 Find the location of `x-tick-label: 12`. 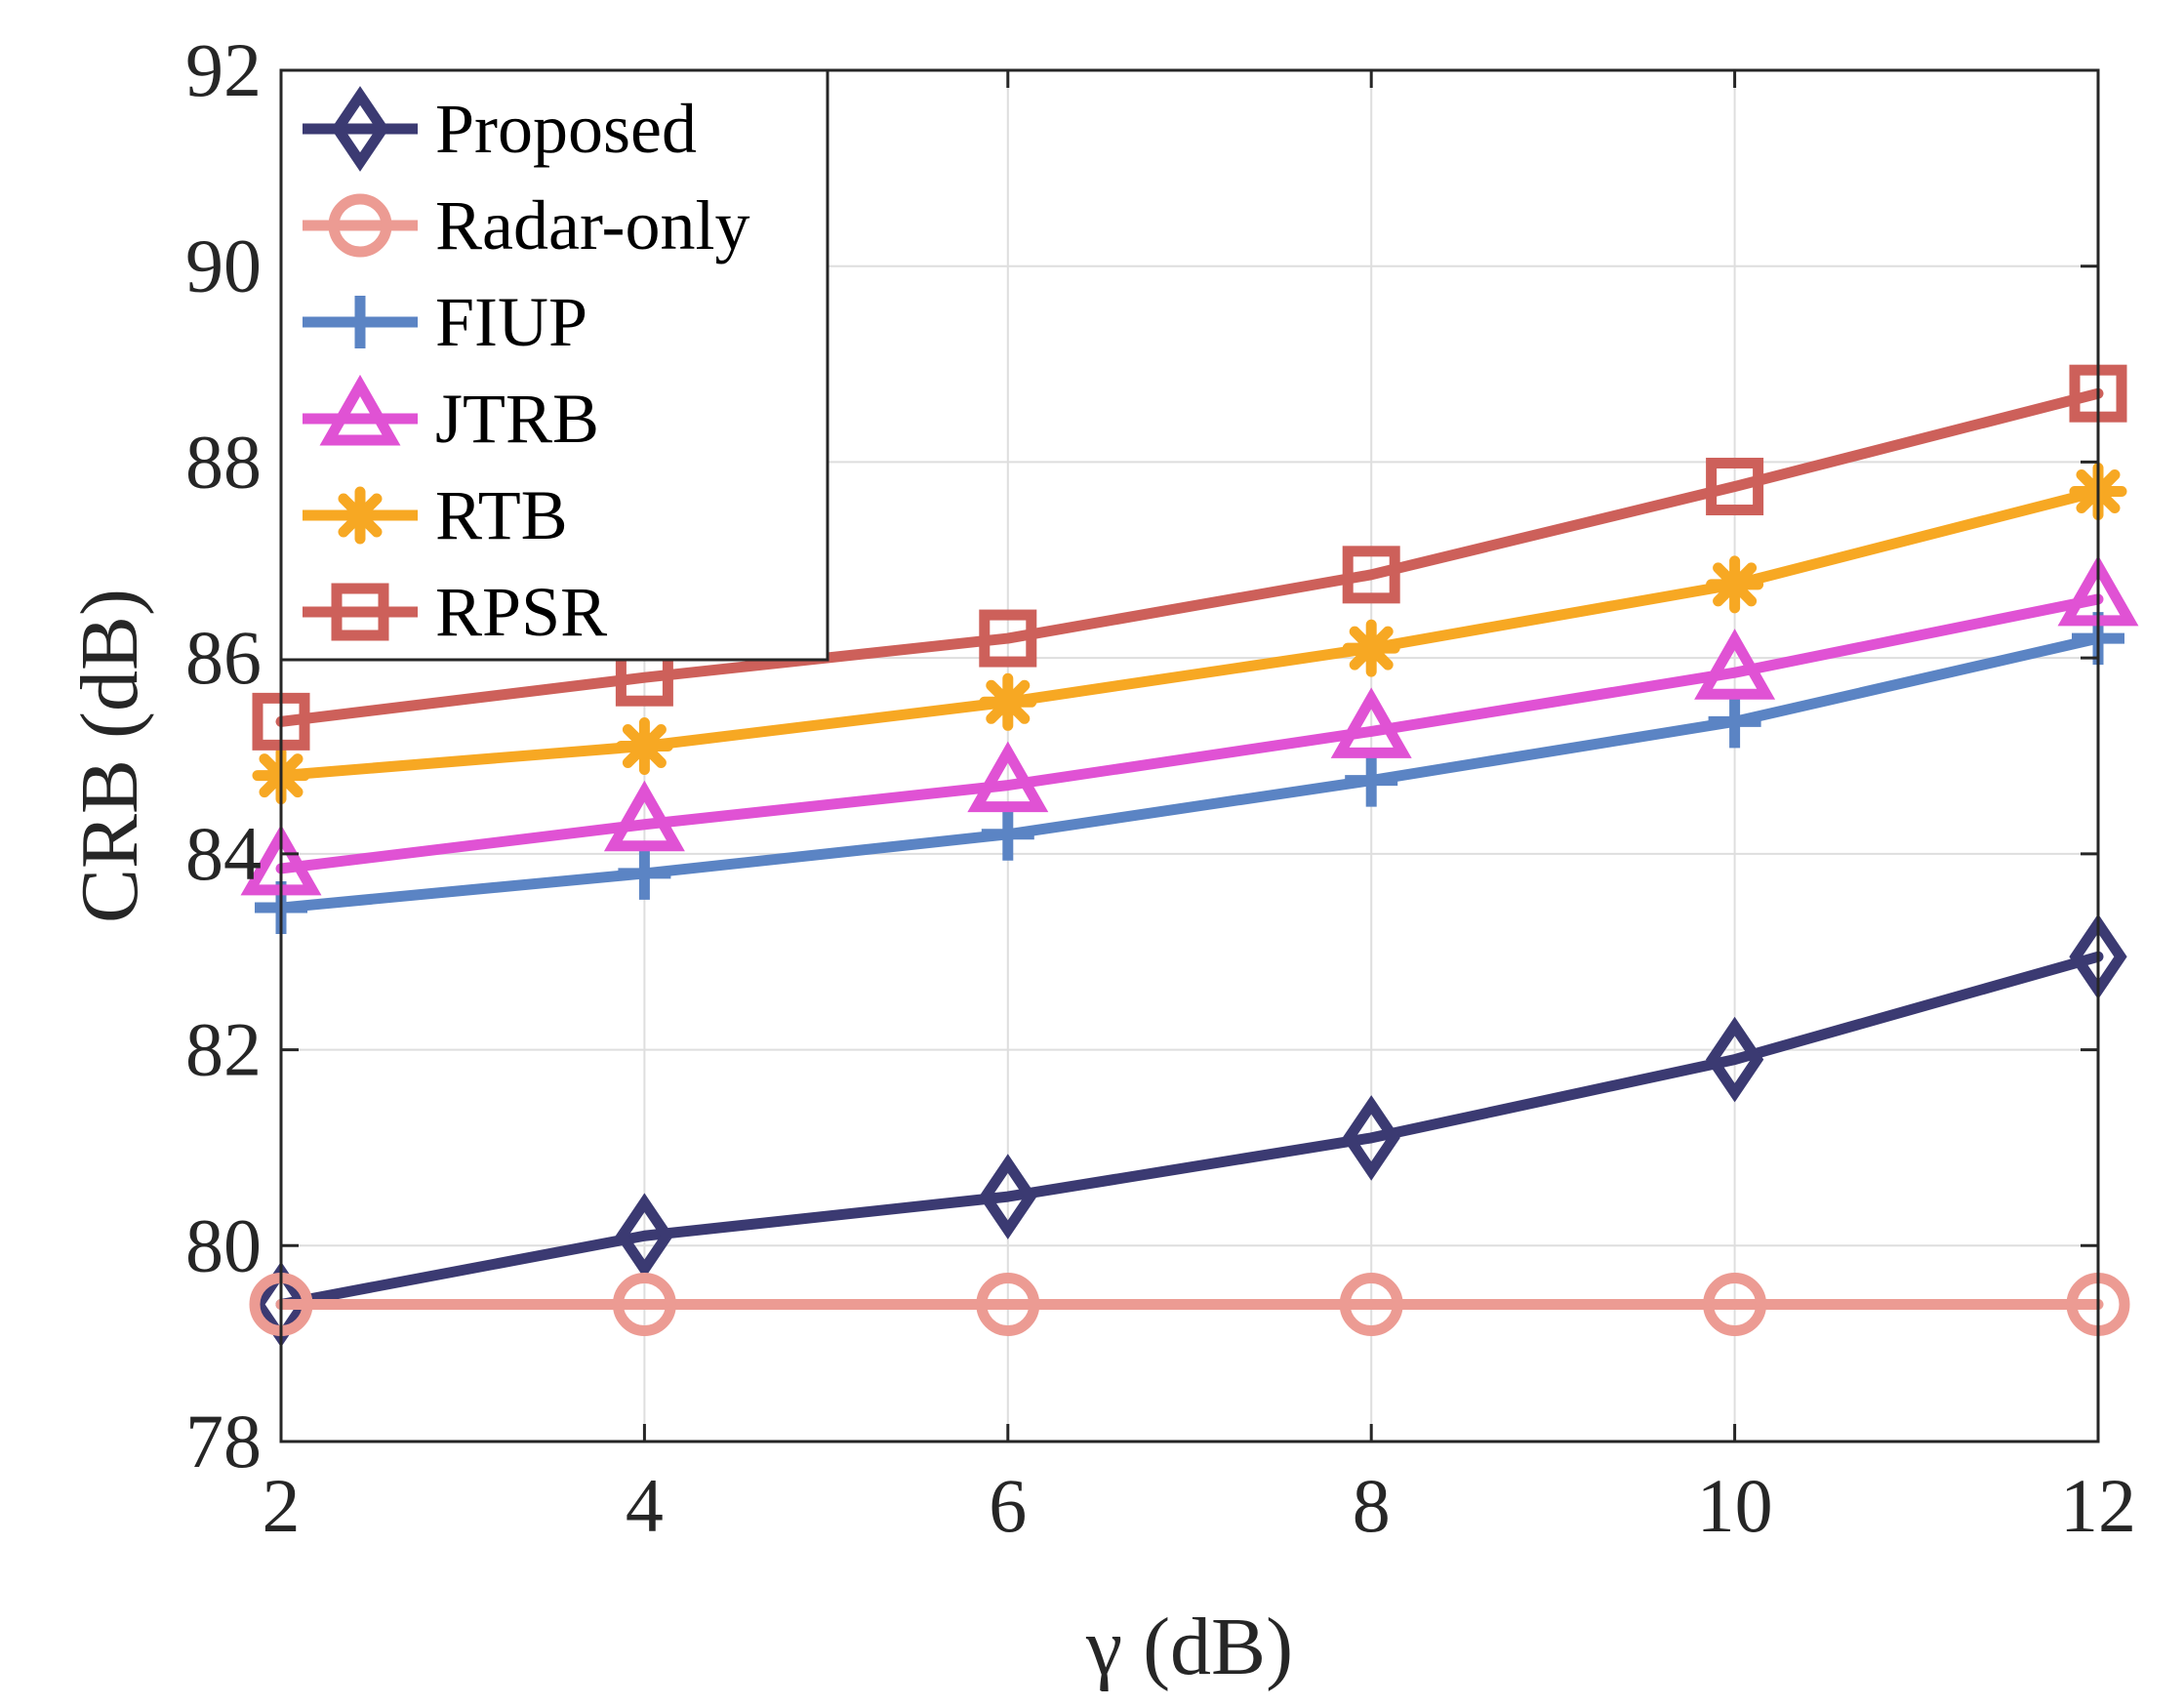

x-tick-label: 12 is located at coordinates (2098, 1506).